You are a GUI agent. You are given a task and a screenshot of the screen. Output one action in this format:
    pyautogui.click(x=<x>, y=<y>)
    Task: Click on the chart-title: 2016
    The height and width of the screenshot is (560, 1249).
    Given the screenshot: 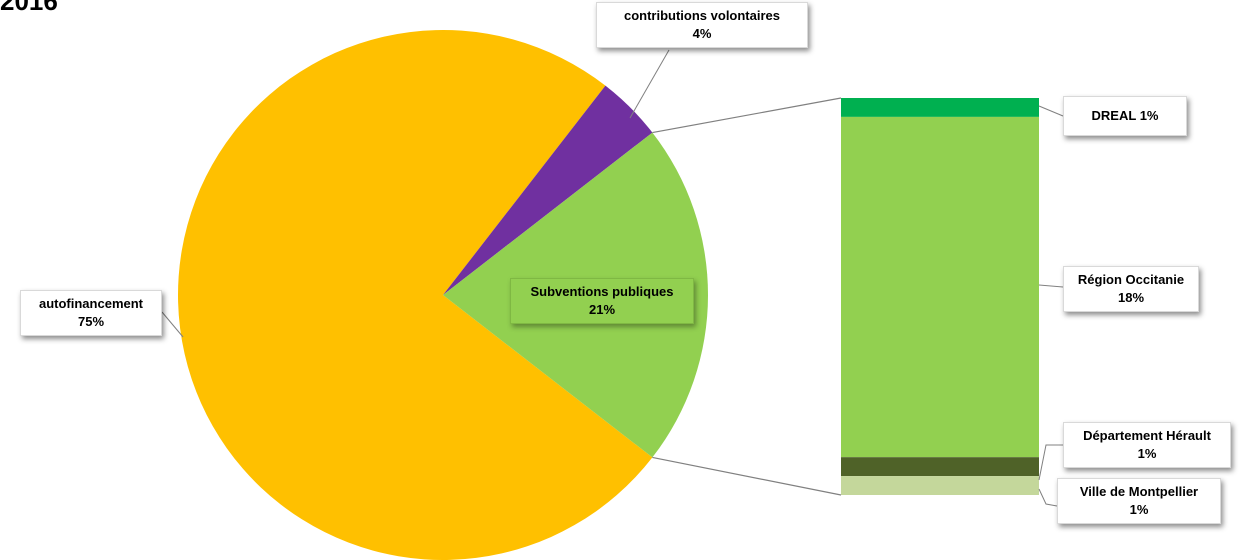 What is the action you would take?
    pyautogui.click(x=29, y=8)
    